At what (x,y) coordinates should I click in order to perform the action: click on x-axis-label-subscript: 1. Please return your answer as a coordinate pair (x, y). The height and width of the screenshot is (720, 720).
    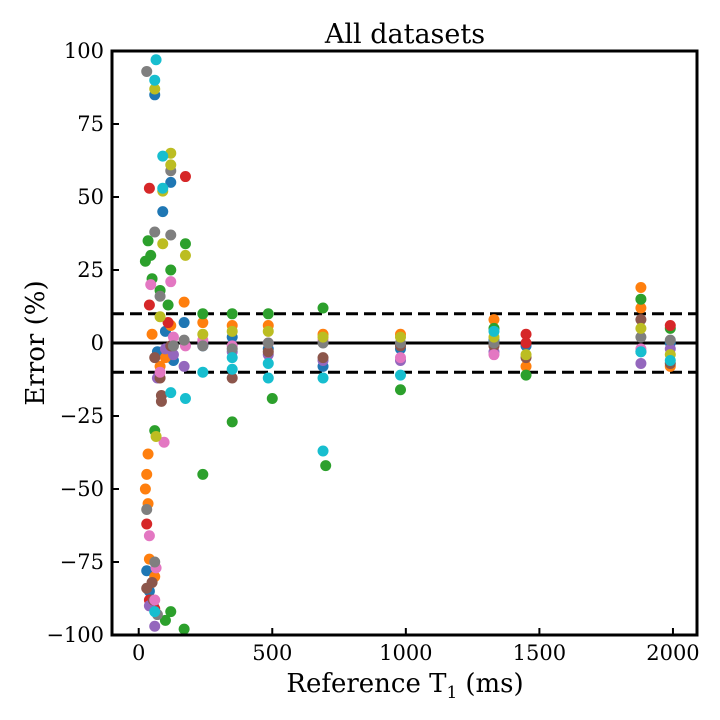
    Looking at the image, I should click on (451, 693).